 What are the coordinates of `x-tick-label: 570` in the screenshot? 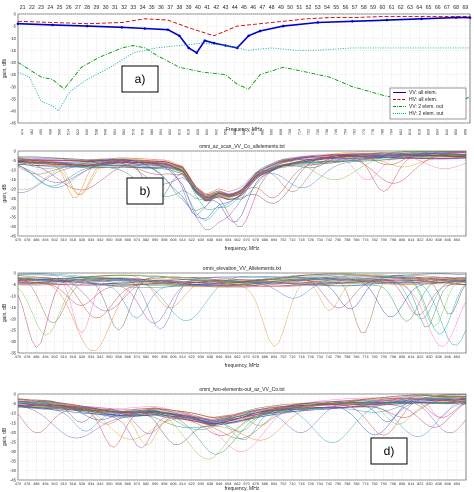 It's located at (133, 132).